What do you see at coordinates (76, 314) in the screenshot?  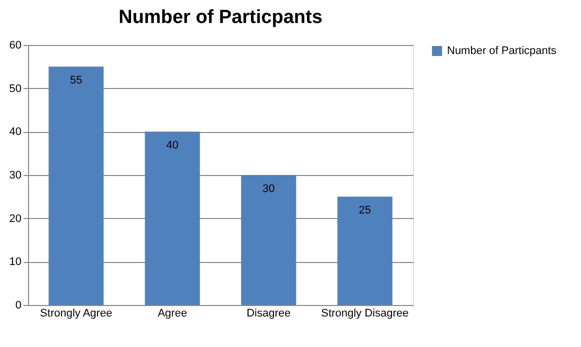 I see `x-tick-label: Strongly Agree` at bounding box center [76, 314].